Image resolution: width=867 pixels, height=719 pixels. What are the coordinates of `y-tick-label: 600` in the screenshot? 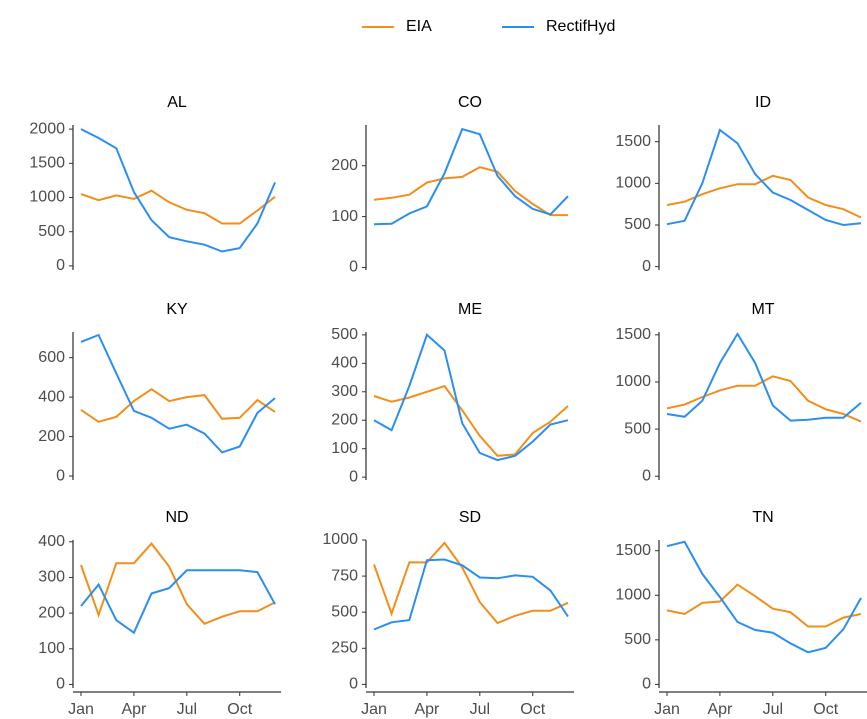 It's located at (51, 357).